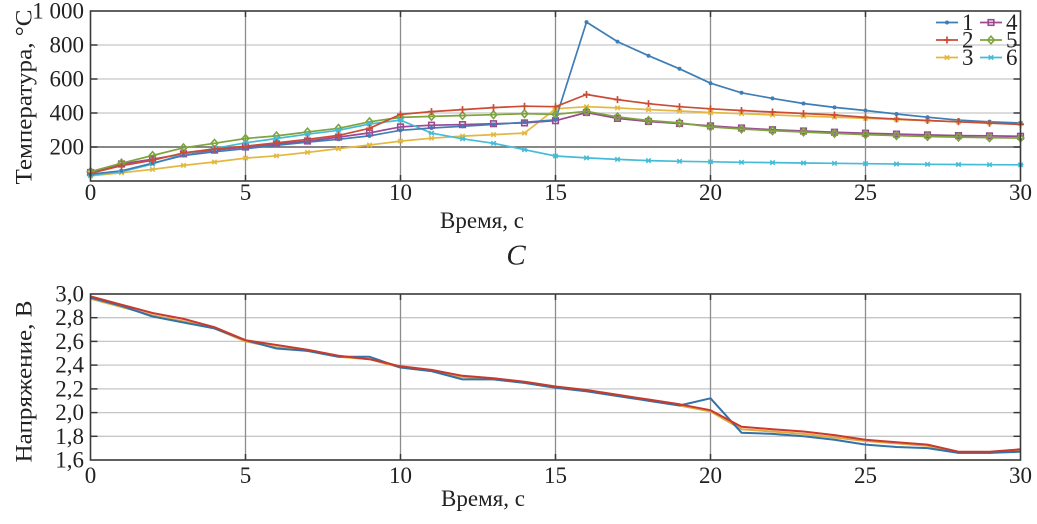  I want to click on svg-text: 2,2, so click(69, 388).